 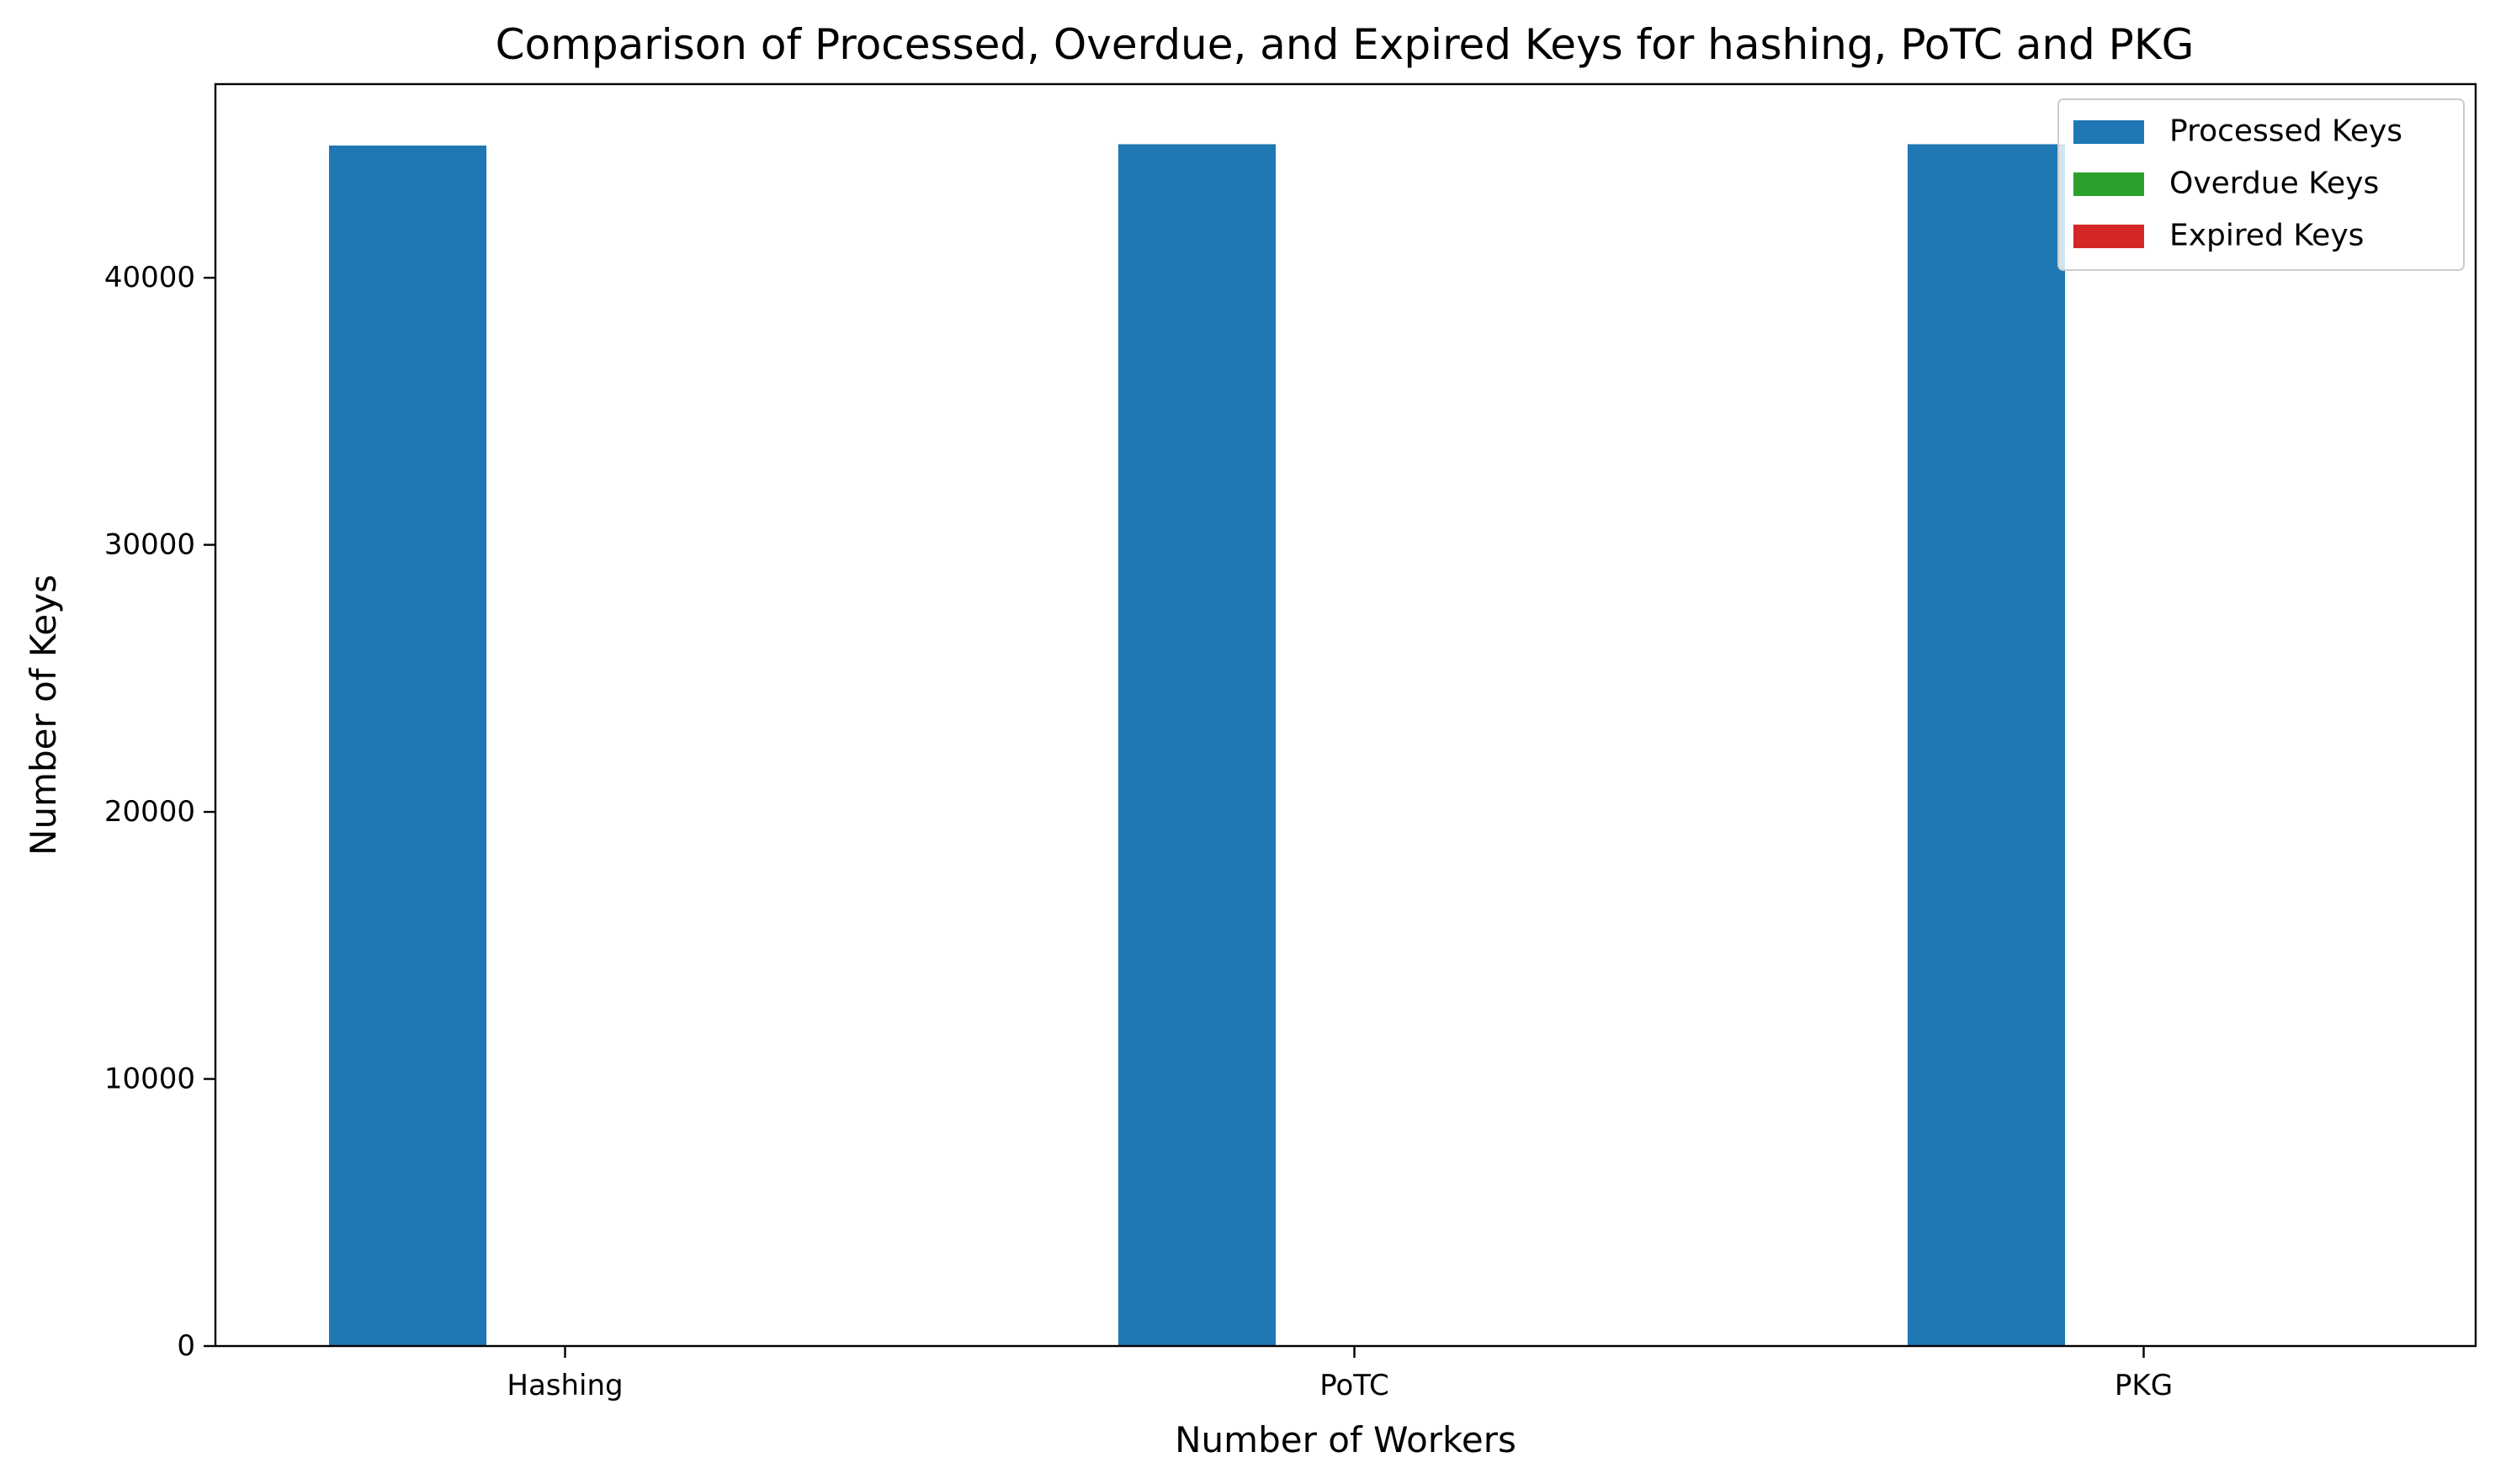 I want to click on legend-label: Expired Keys, so click(x=2266, y=236).